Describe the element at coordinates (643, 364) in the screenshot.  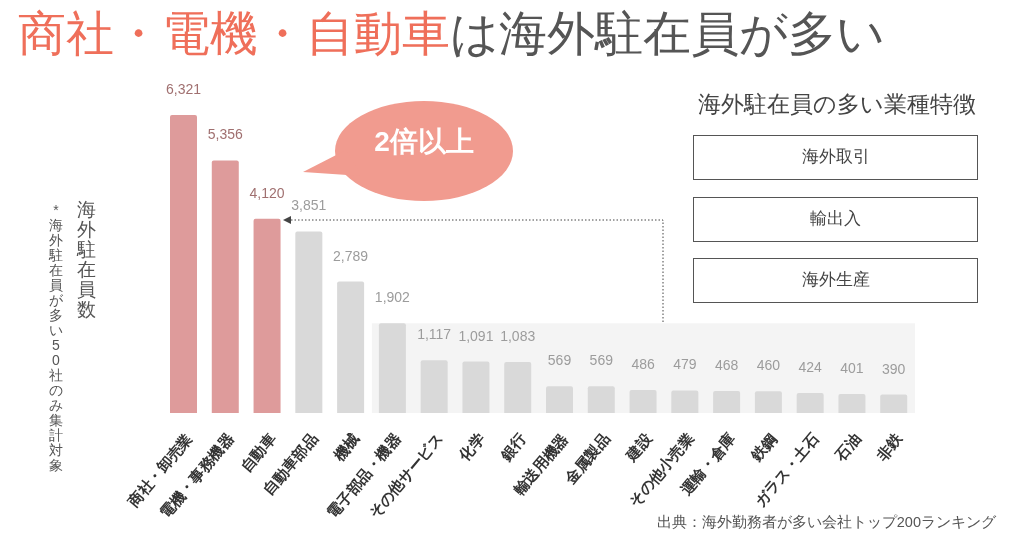
I see `data-label: 486` at that location.